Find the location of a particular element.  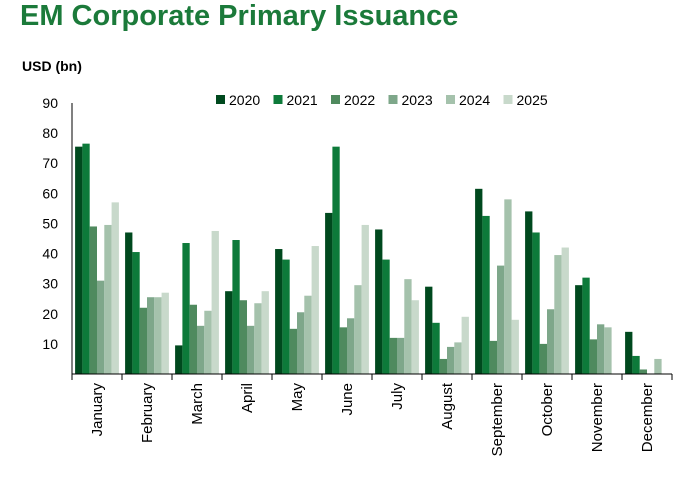

bar-2024-december is located at coordinates (658, 366).